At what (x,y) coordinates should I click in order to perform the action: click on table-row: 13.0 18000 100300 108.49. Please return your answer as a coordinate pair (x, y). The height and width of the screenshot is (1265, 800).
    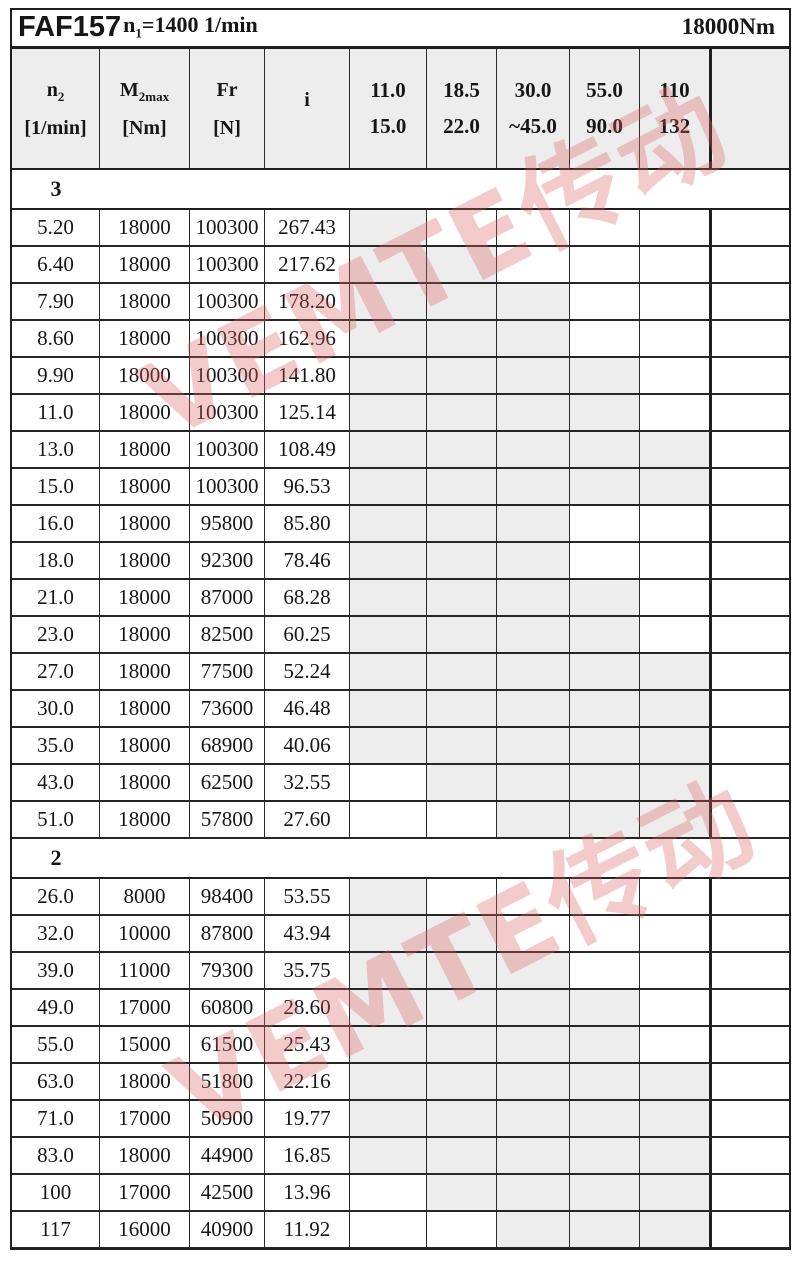
    Looking at the image, I should click on (400, 450).